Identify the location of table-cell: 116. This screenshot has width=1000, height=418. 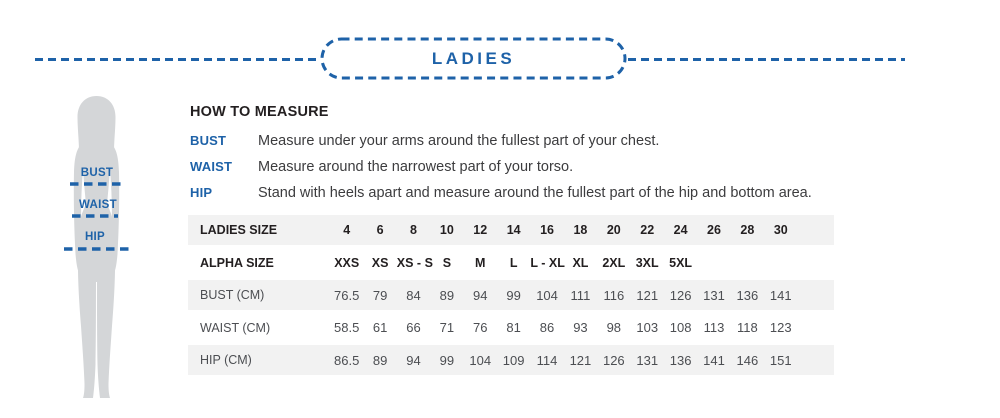
(614, 295).